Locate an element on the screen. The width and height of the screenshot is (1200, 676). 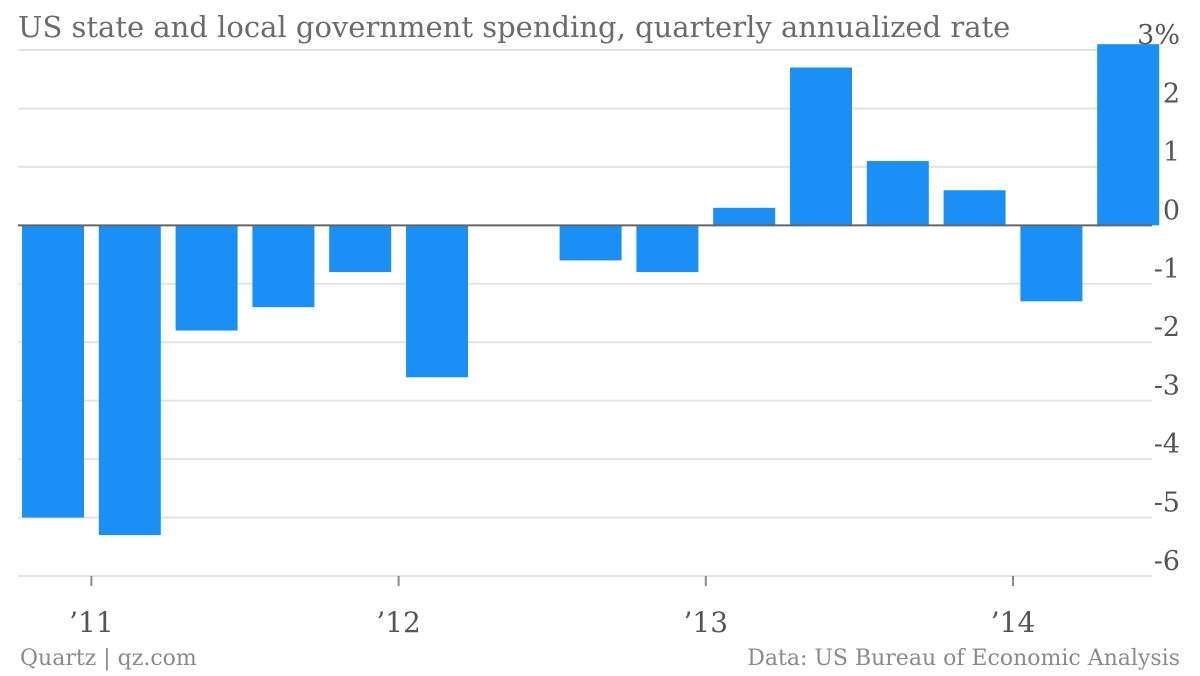
footer-source-credit: Quartz | qz.com is located at coordinates (108, 658).